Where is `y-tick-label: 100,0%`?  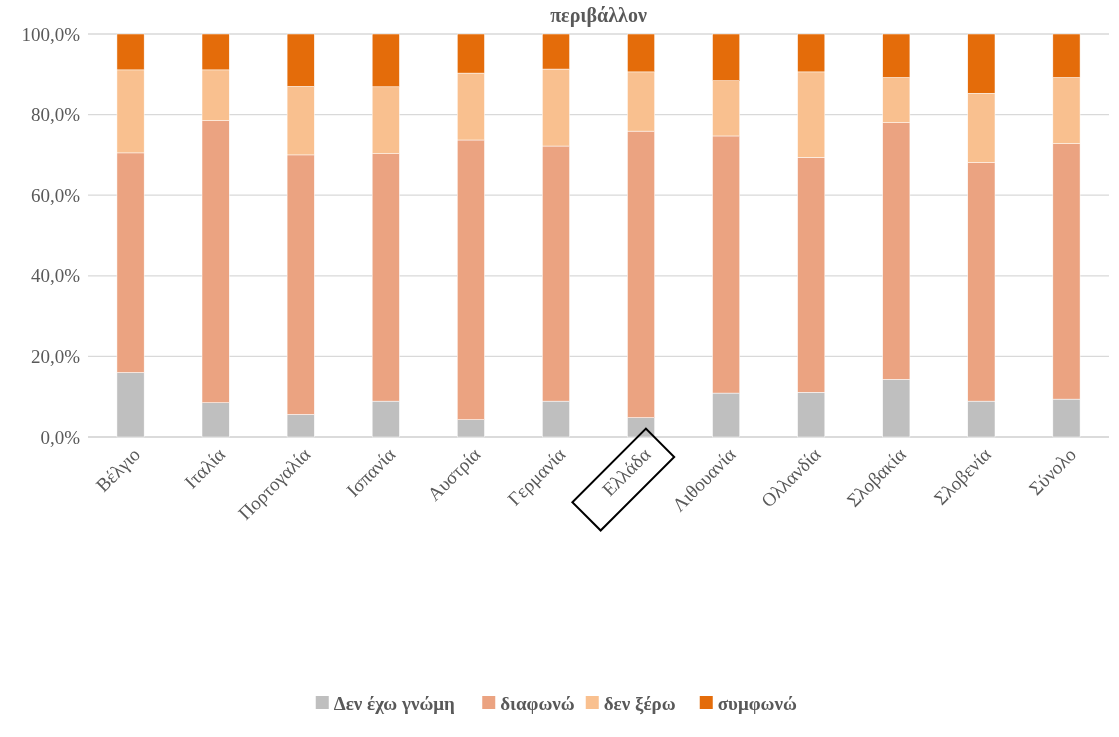 y-tick-label: 100,0% is located at coordinates (51, 34).